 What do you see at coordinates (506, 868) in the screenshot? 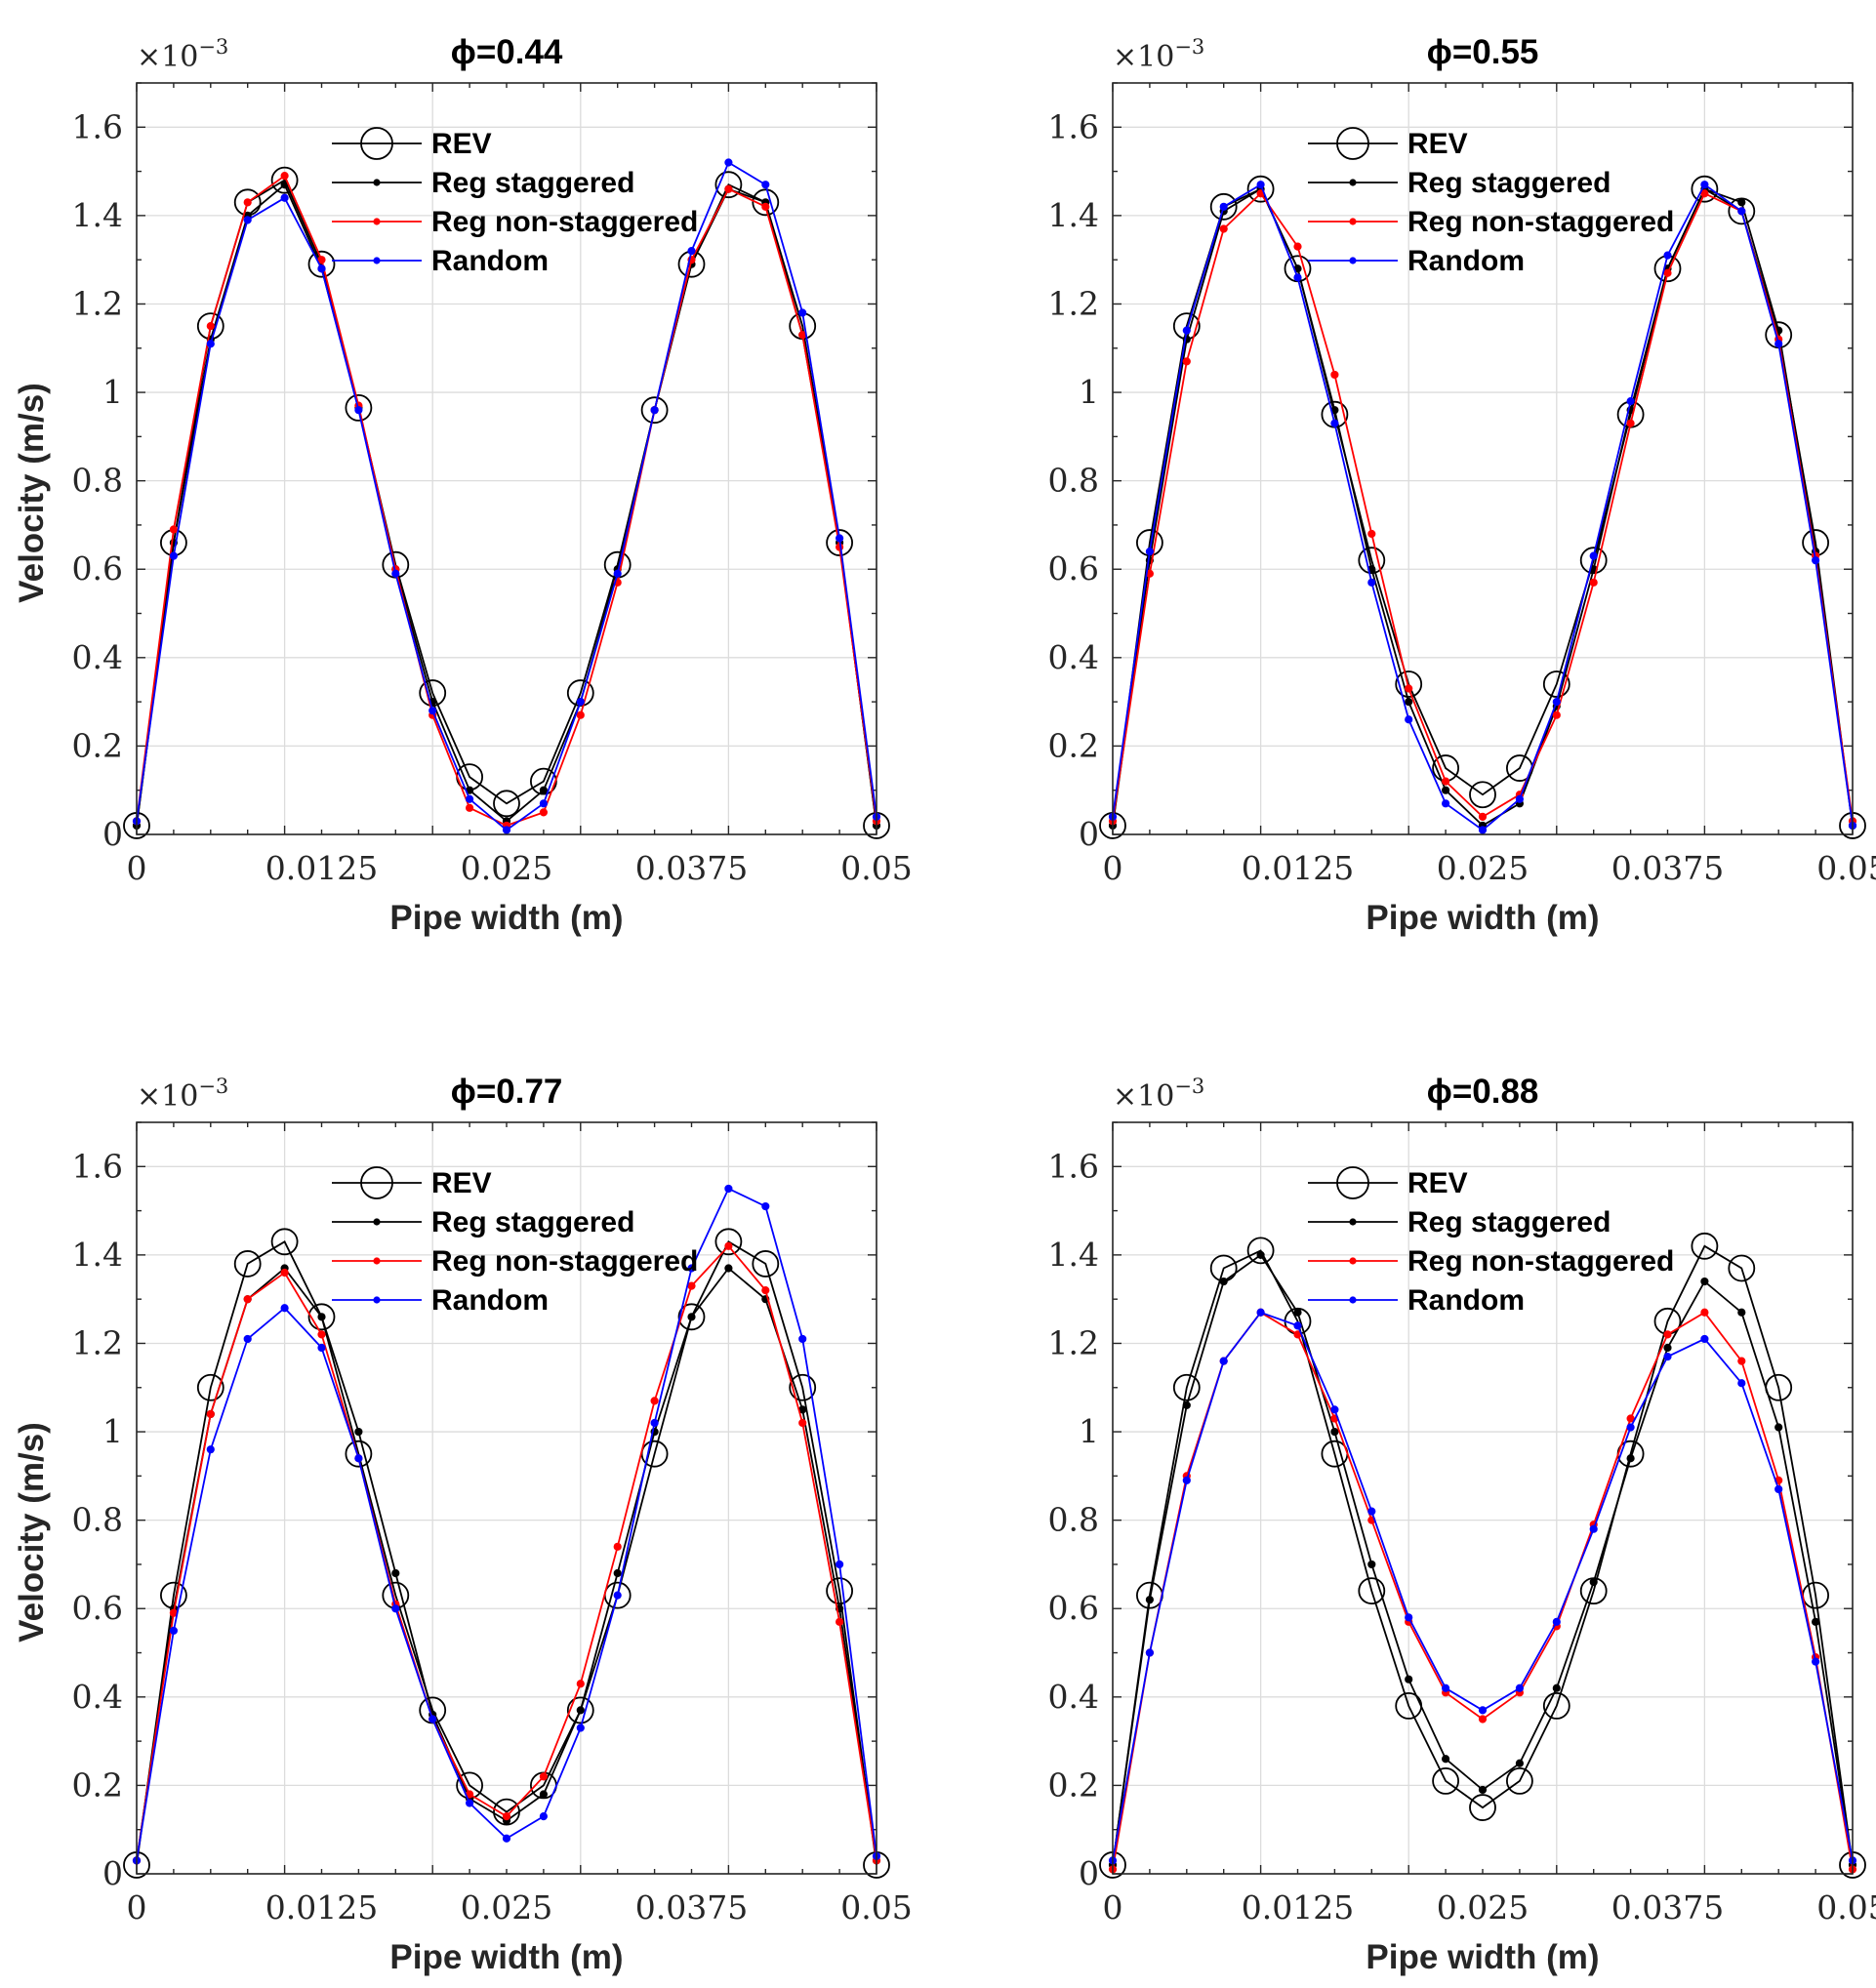
I see `x-tick-label: 0.025` at bounding box center [506, 868].